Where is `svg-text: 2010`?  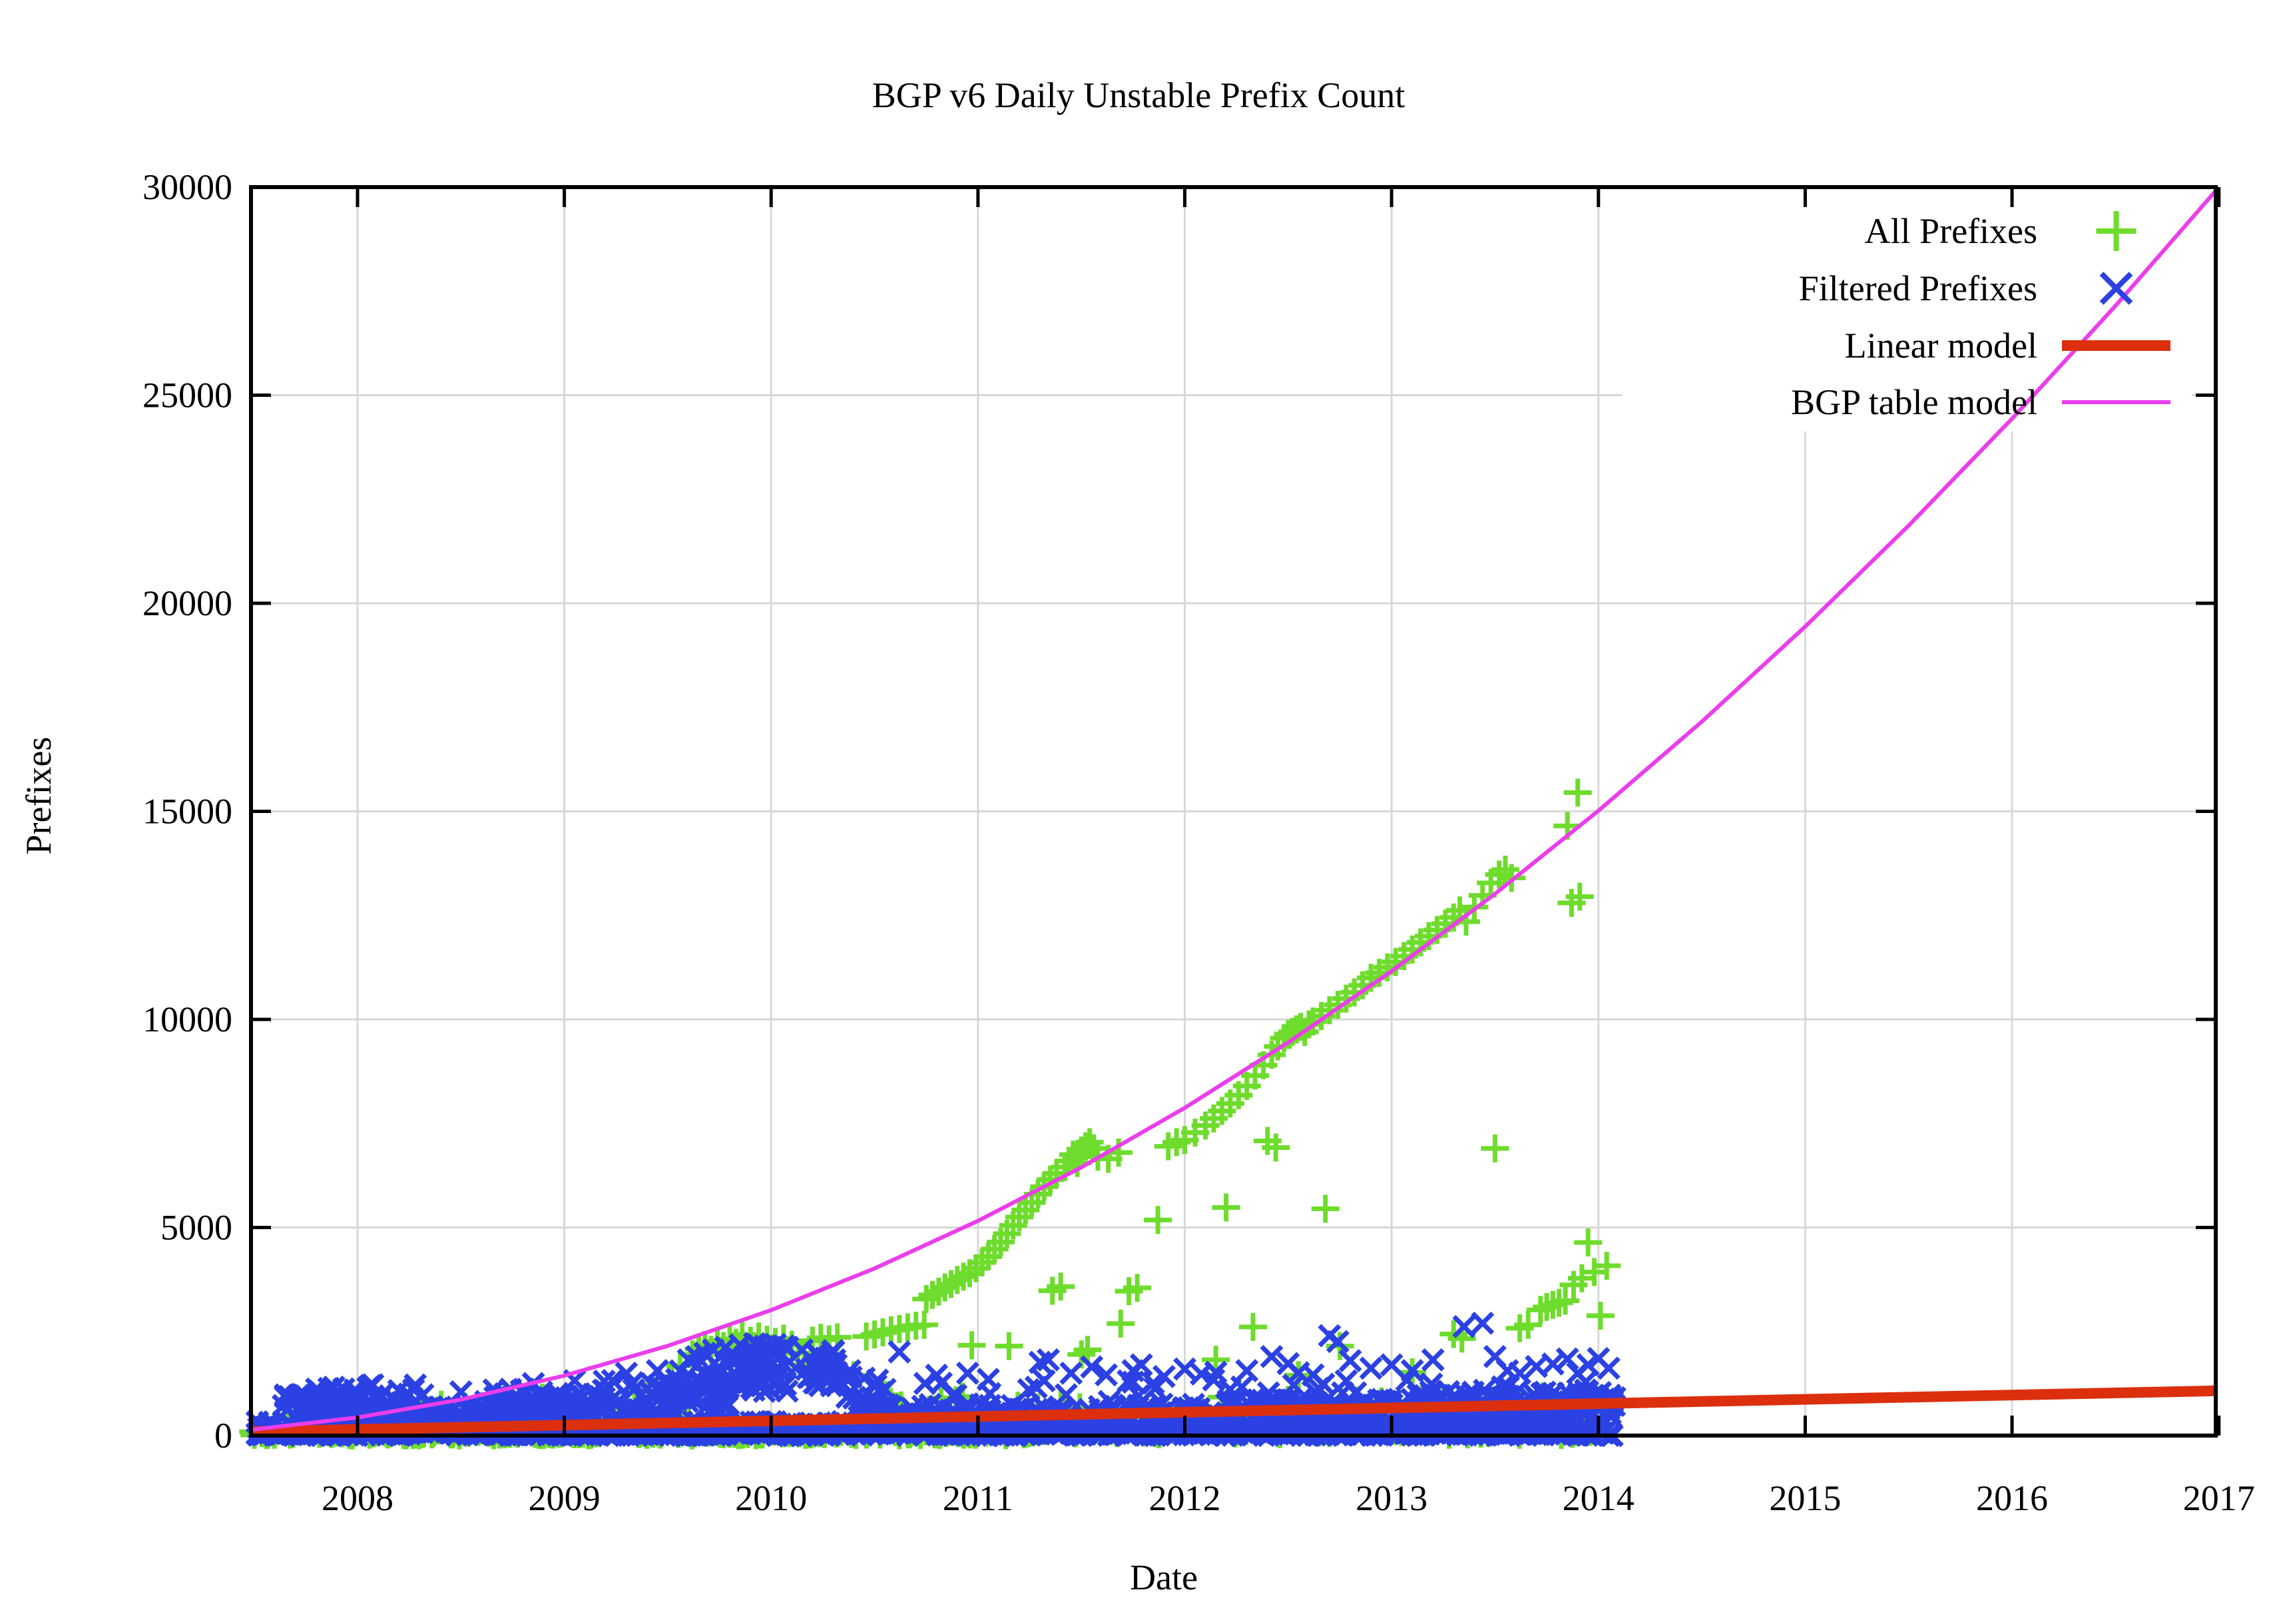 svg-text: 2010 is located at coordinates (771, 1498).